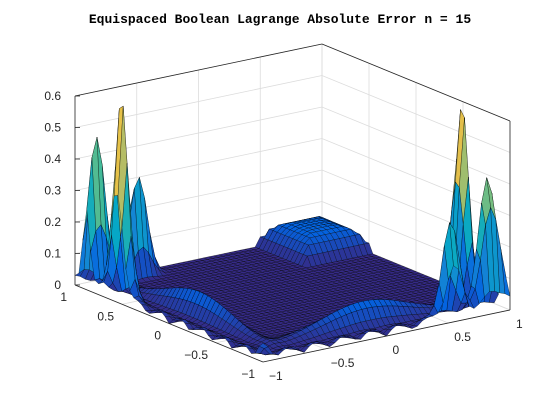  Describe the element at coordinates (52, 128) in the screenshot. I see `z-tick-label: 0.5` at that location.